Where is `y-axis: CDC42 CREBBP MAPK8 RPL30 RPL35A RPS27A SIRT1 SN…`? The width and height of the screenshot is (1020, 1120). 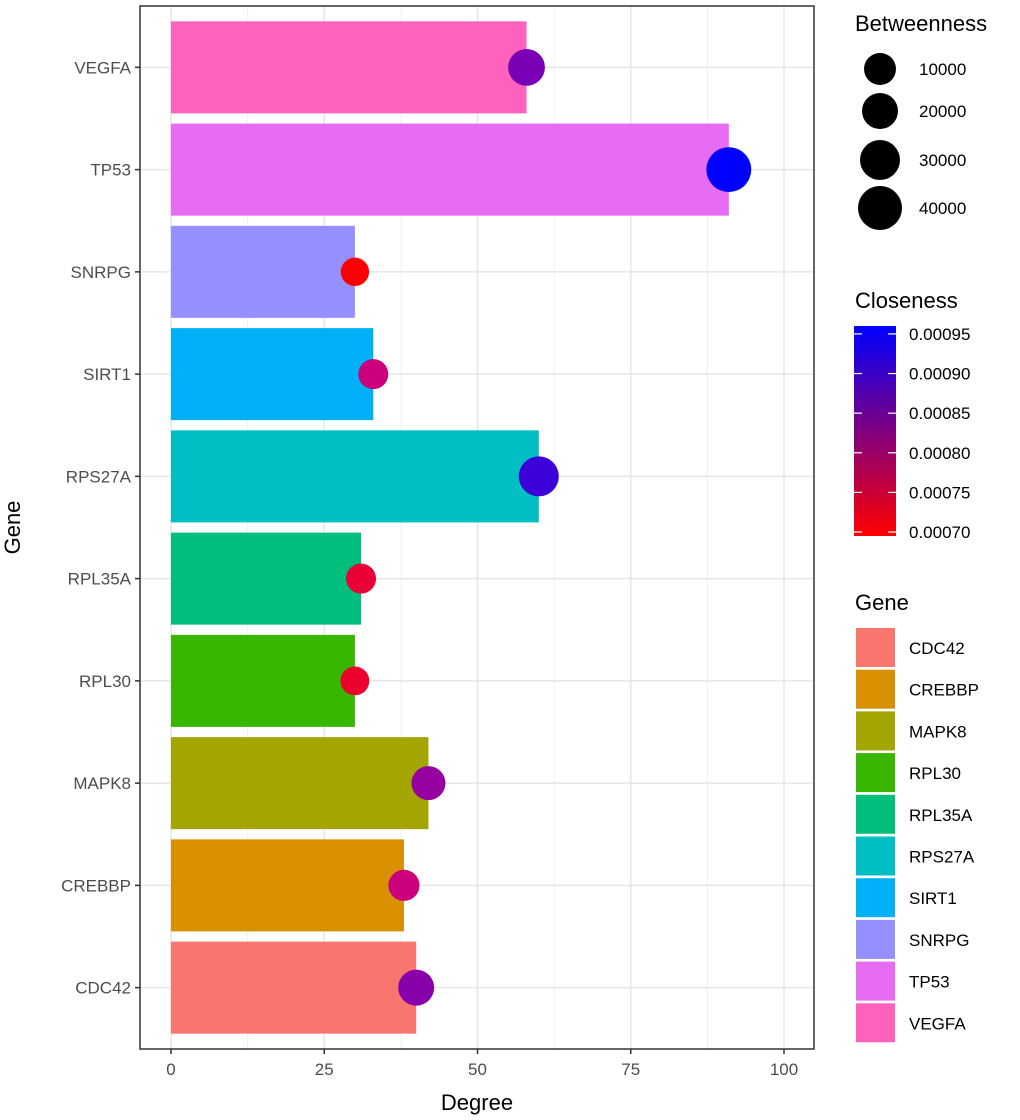
y-axis: CDC42 CREBBP MAPK8 RPL30 RPL35A RPS27A SIRT1 SN… is located at coordinates (100, 528).